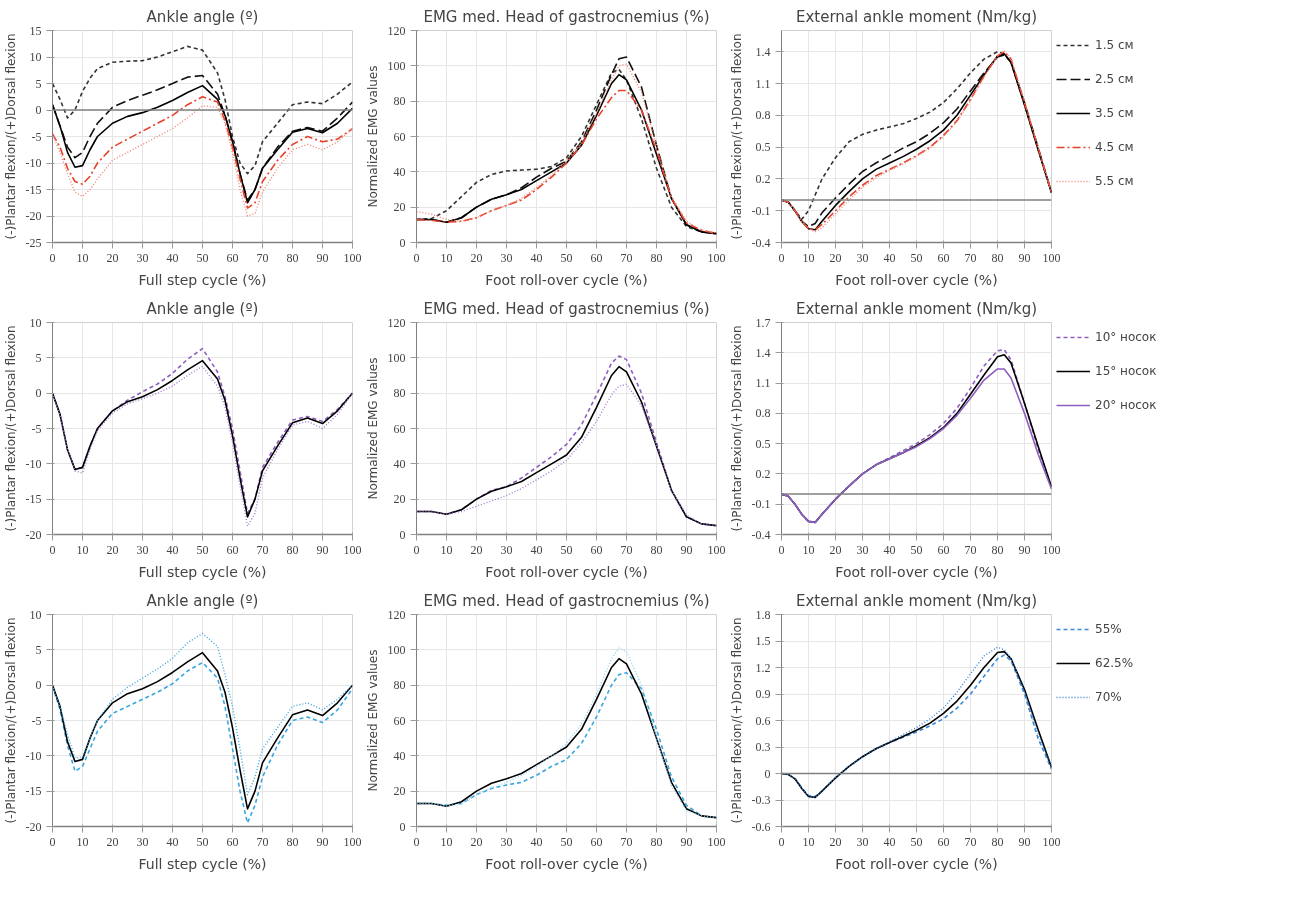 The width and height of the screenshot is (1299, 911). Describe the element at coordinates (1109, 697) in the screenshot. I see `legend-label: 70%` at that location.